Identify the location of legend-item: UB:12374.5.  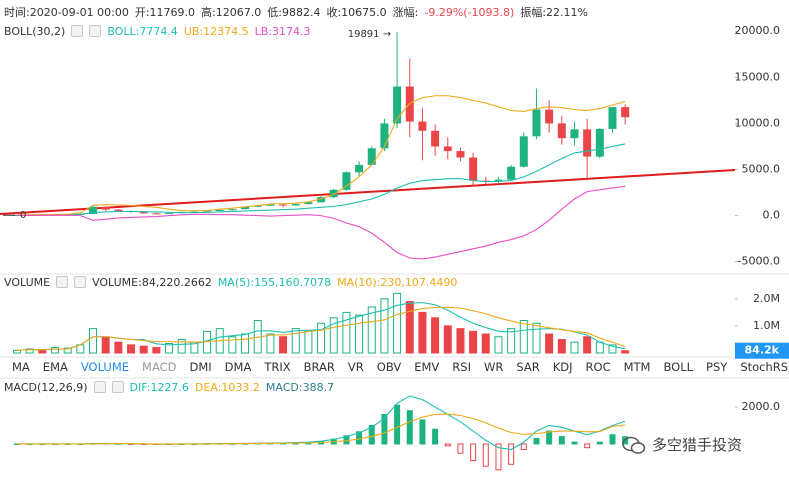
(216, 31).